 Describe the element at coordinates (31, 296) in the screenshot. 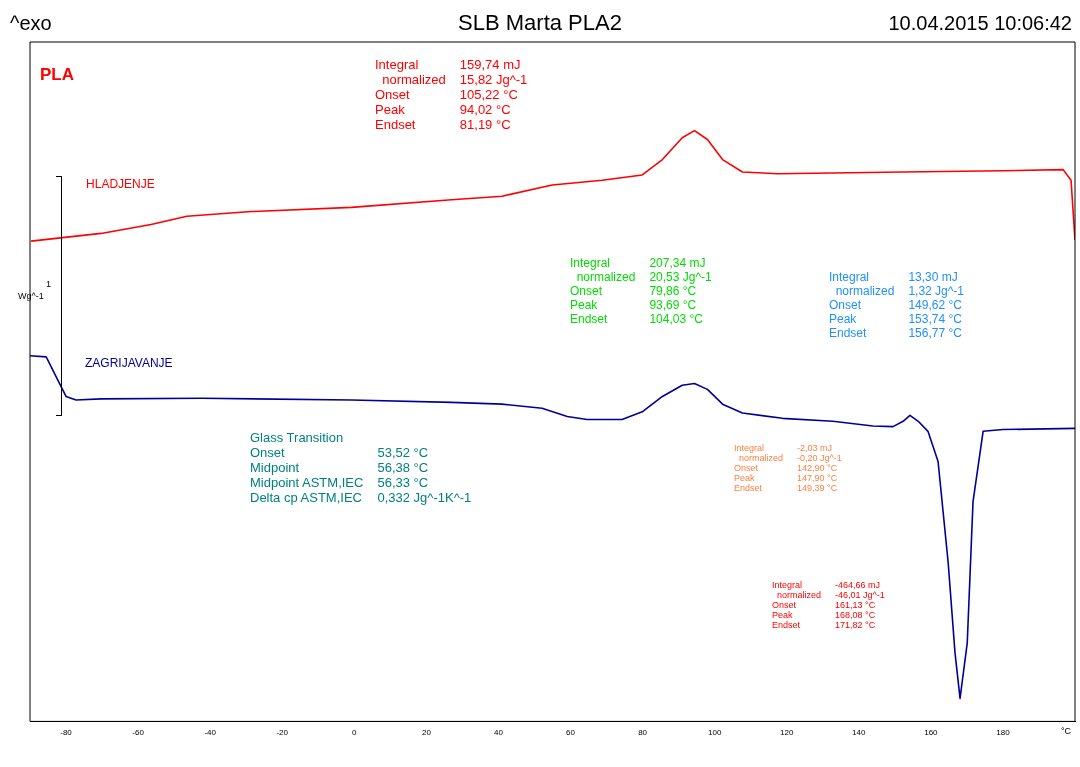

I see `annotation: Wg^-1` at that location.